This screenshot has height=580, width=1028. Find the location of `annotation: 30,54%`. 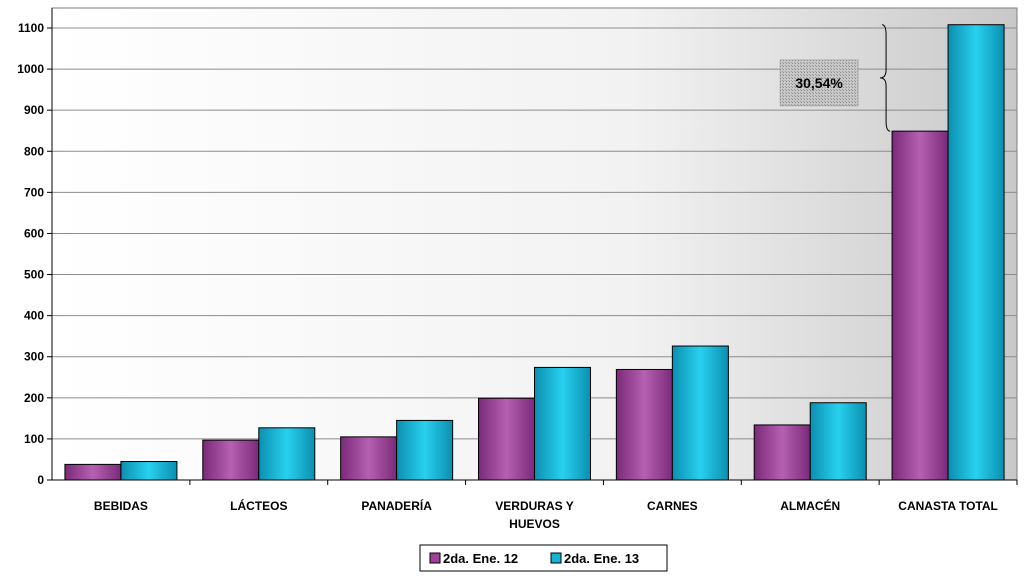

annotation: 30,54% is located at coordinates (835, 78).